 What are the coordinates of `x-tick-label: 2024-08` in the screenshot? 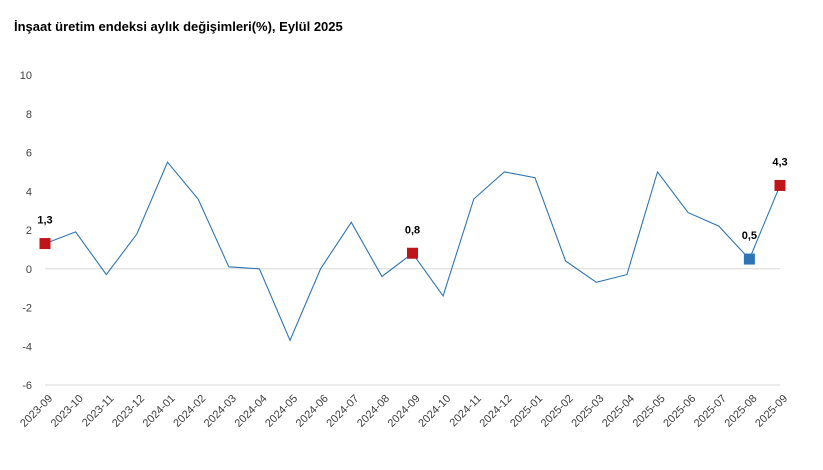 It's located at (373, 411).